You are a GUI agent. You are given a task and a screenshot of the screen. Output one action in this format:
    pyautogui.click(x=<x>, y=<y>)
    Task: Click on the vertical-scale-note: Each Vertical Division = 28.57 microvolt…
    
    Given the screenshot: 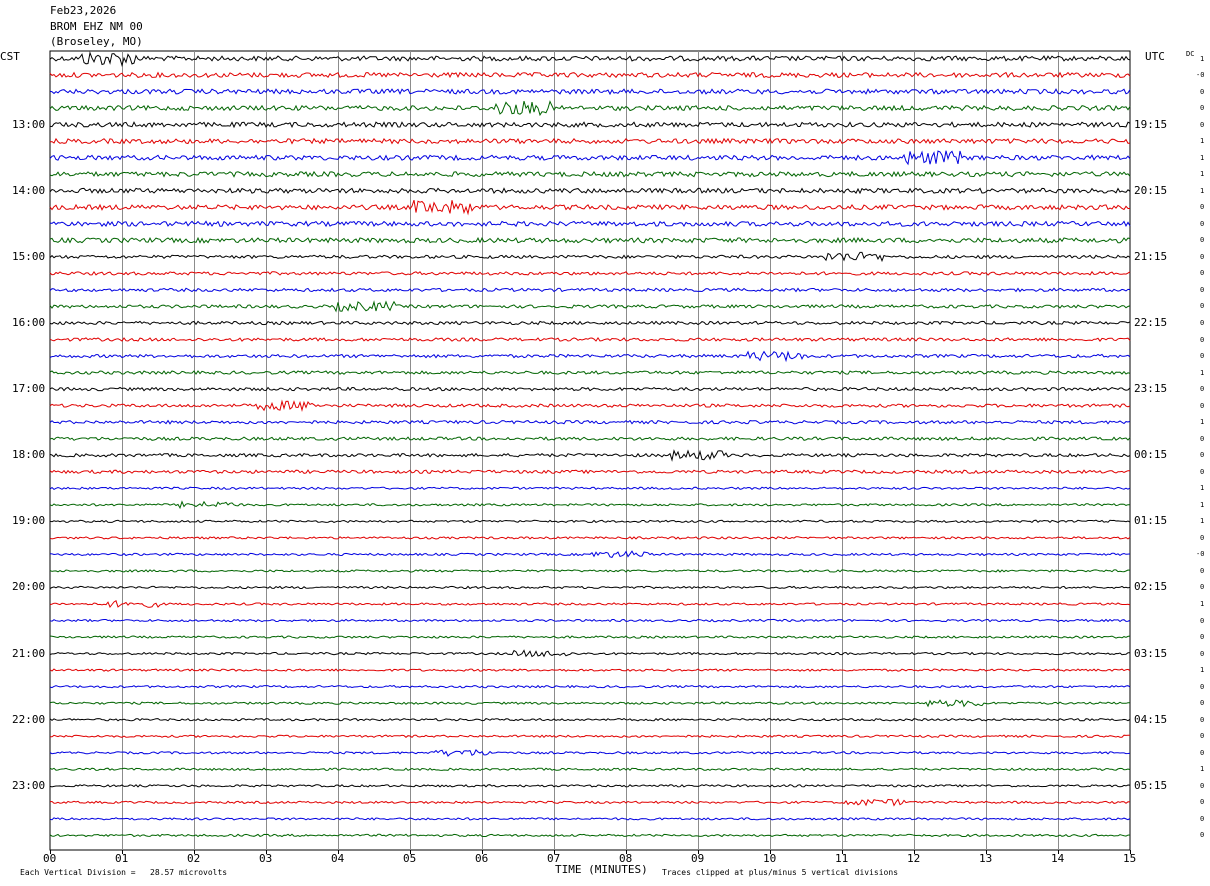 What is the action you would take?
    pyautogui.click(x=124, y=872)
    